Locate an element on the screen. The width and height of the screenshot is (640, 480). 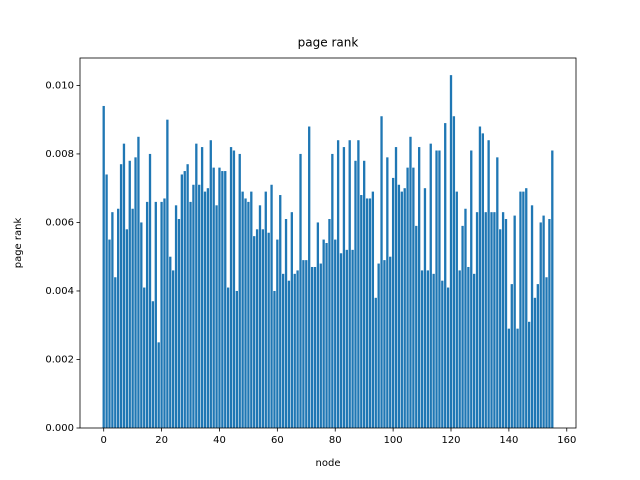
x-tick-label: 20 is located at coordinates (161, 440).